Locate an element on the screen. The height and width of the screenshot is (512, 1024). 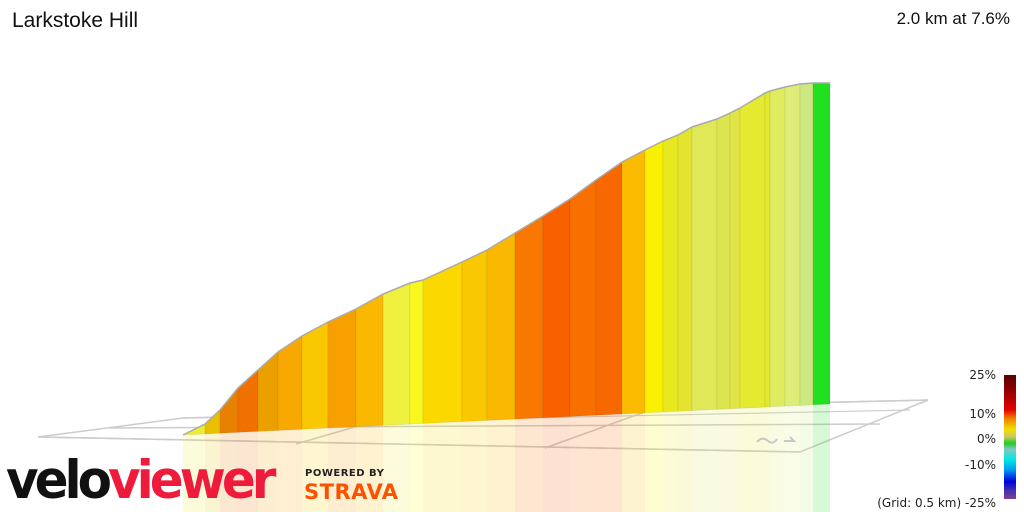
segment-summary: 2.0 km at 7.6% is located at coordinates (953, 18).